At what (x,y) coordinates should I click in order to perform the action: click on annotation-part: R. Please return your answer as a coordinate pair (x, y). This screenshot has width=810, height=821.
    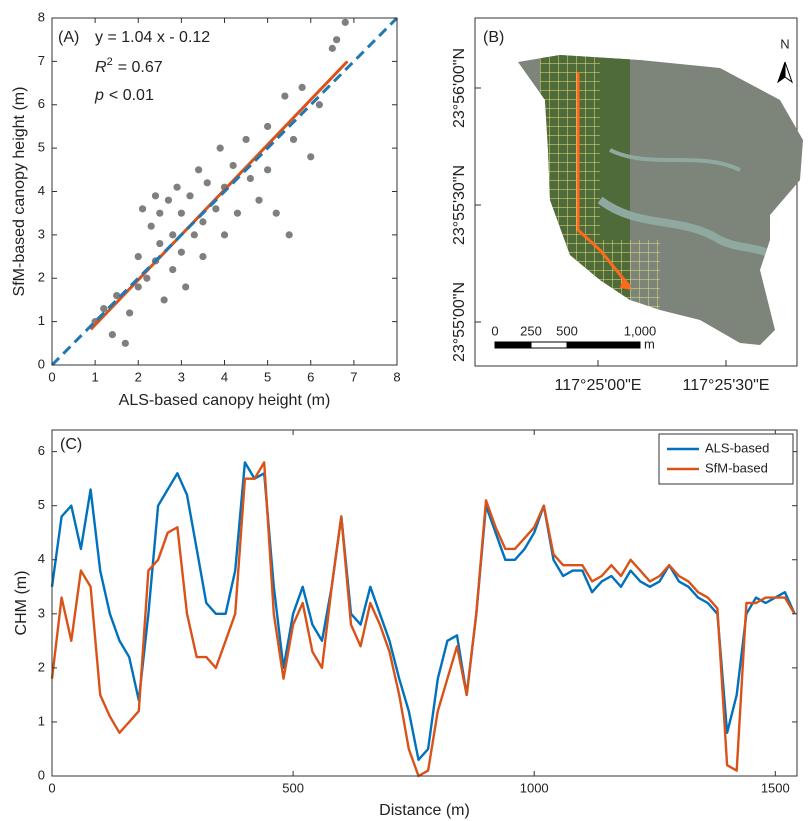
    Looking at the image, I should click on (101, 67).